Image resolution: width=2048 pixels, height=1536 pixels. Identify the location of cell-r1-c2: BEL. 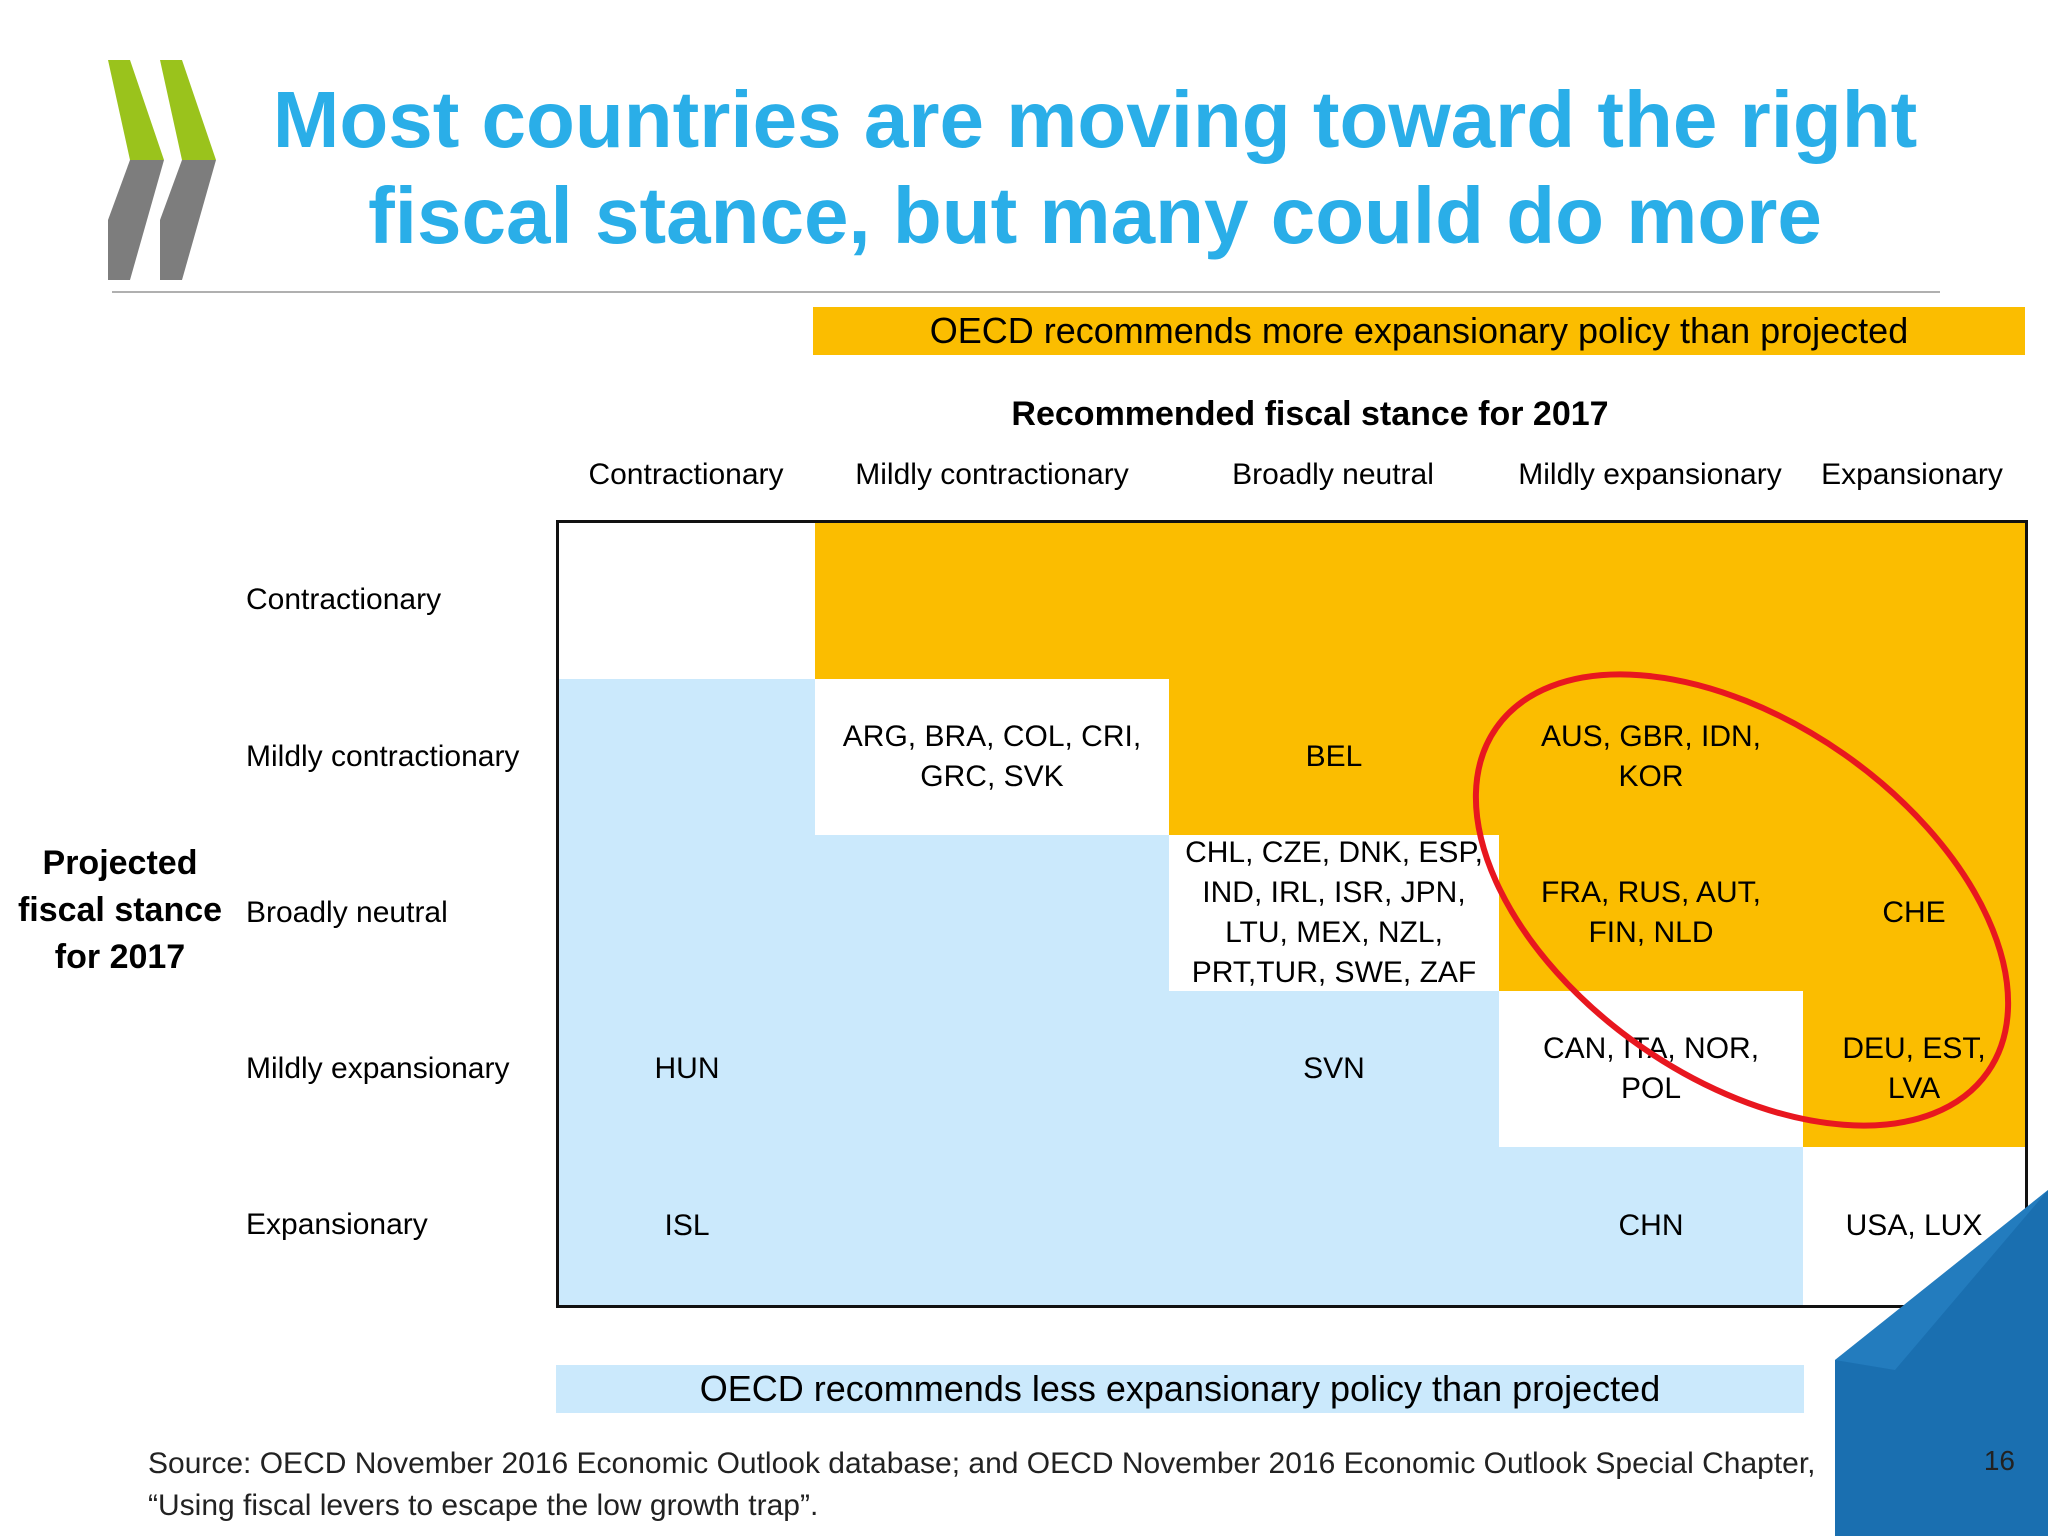
(1334, 757).